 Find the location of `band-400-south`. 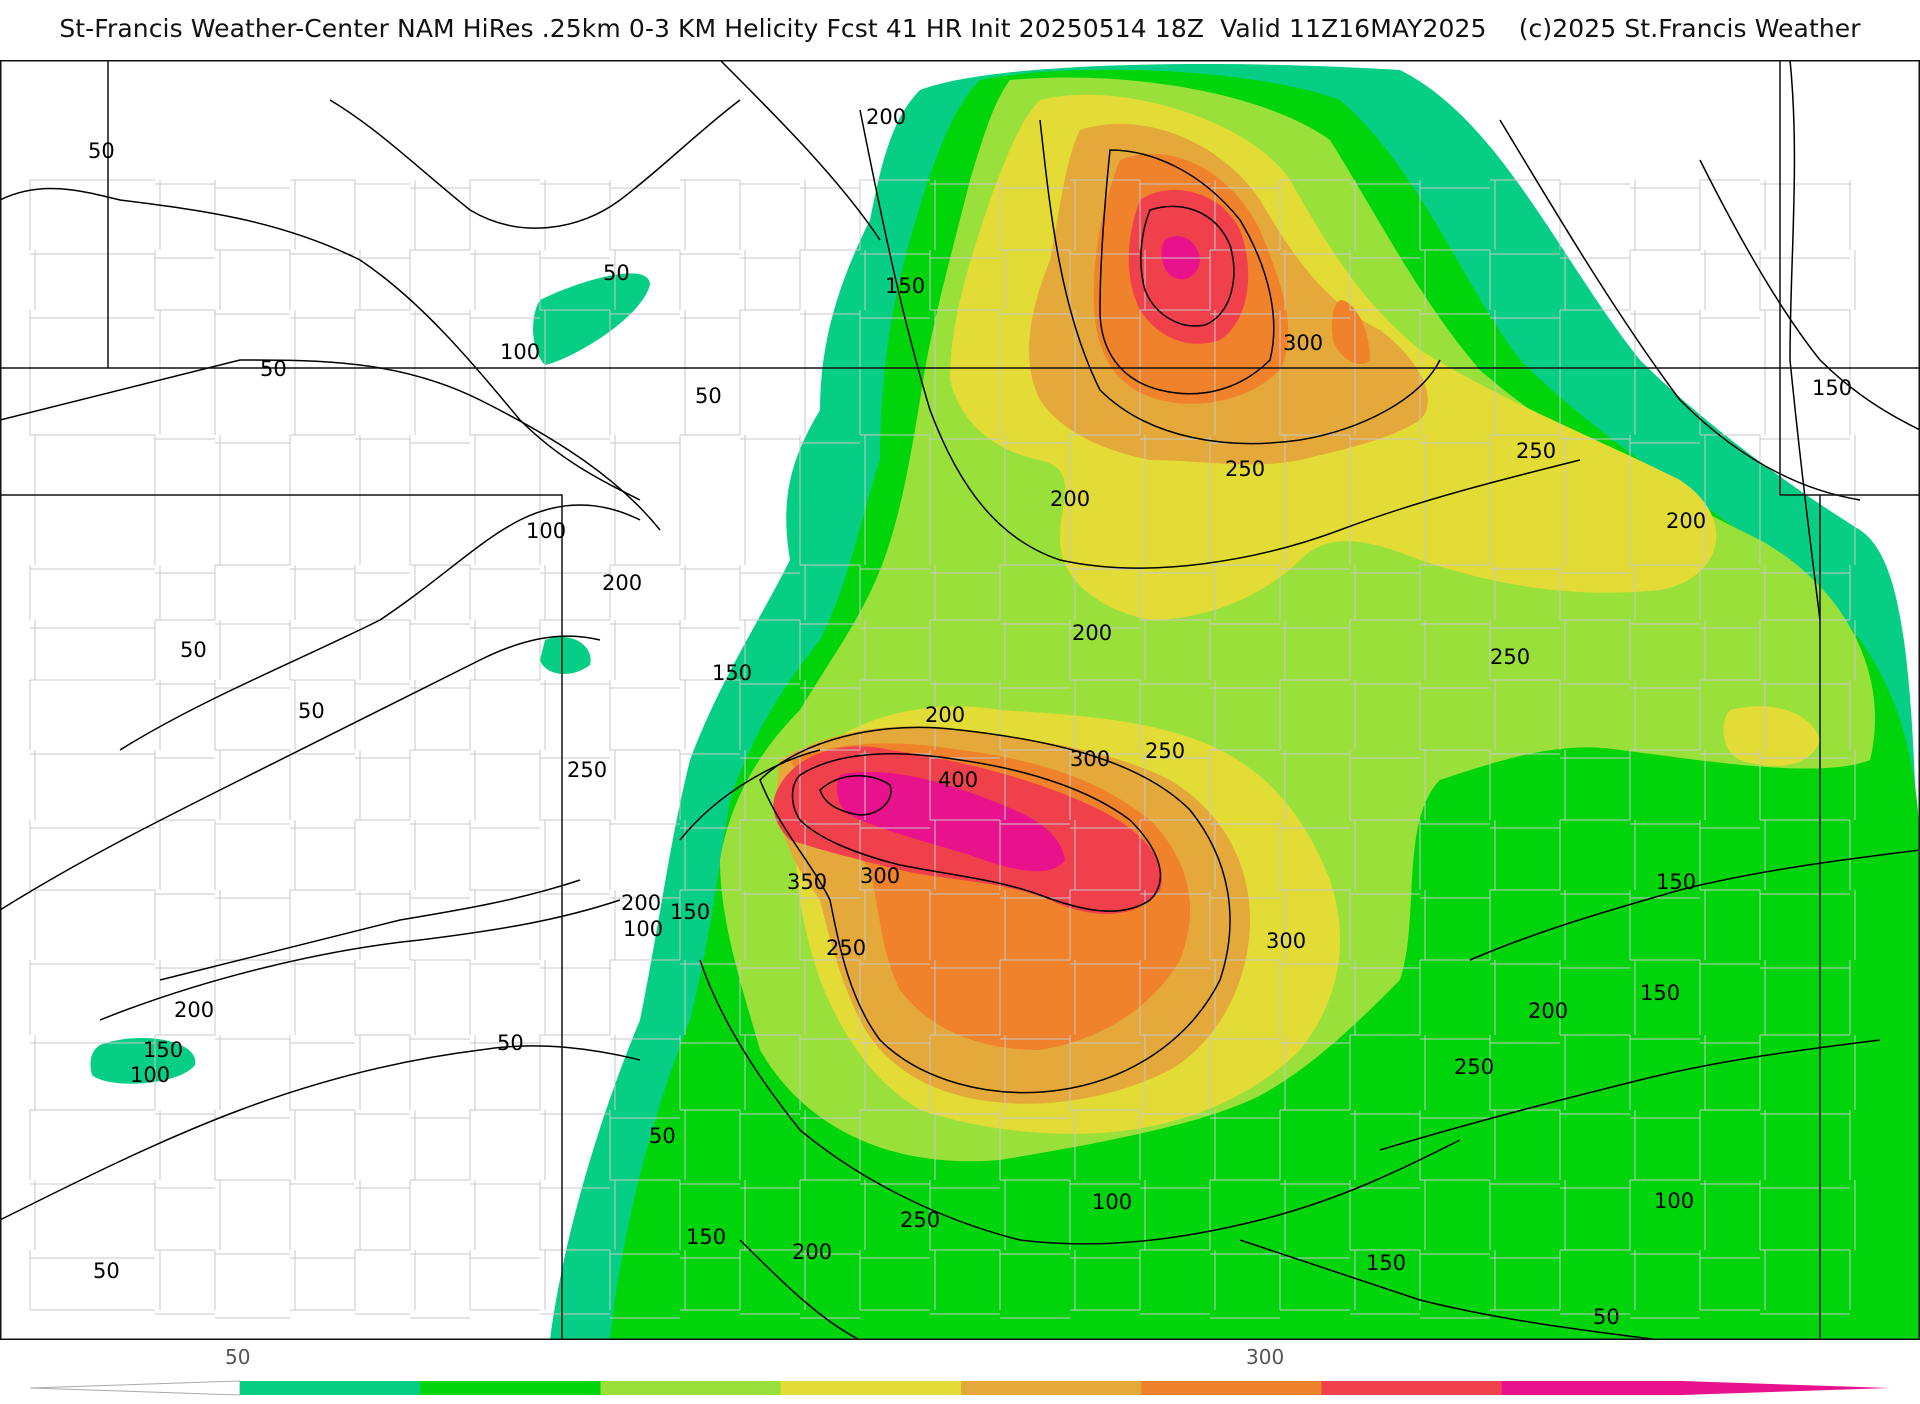

band-400-south is located at coordinates (951, 821).